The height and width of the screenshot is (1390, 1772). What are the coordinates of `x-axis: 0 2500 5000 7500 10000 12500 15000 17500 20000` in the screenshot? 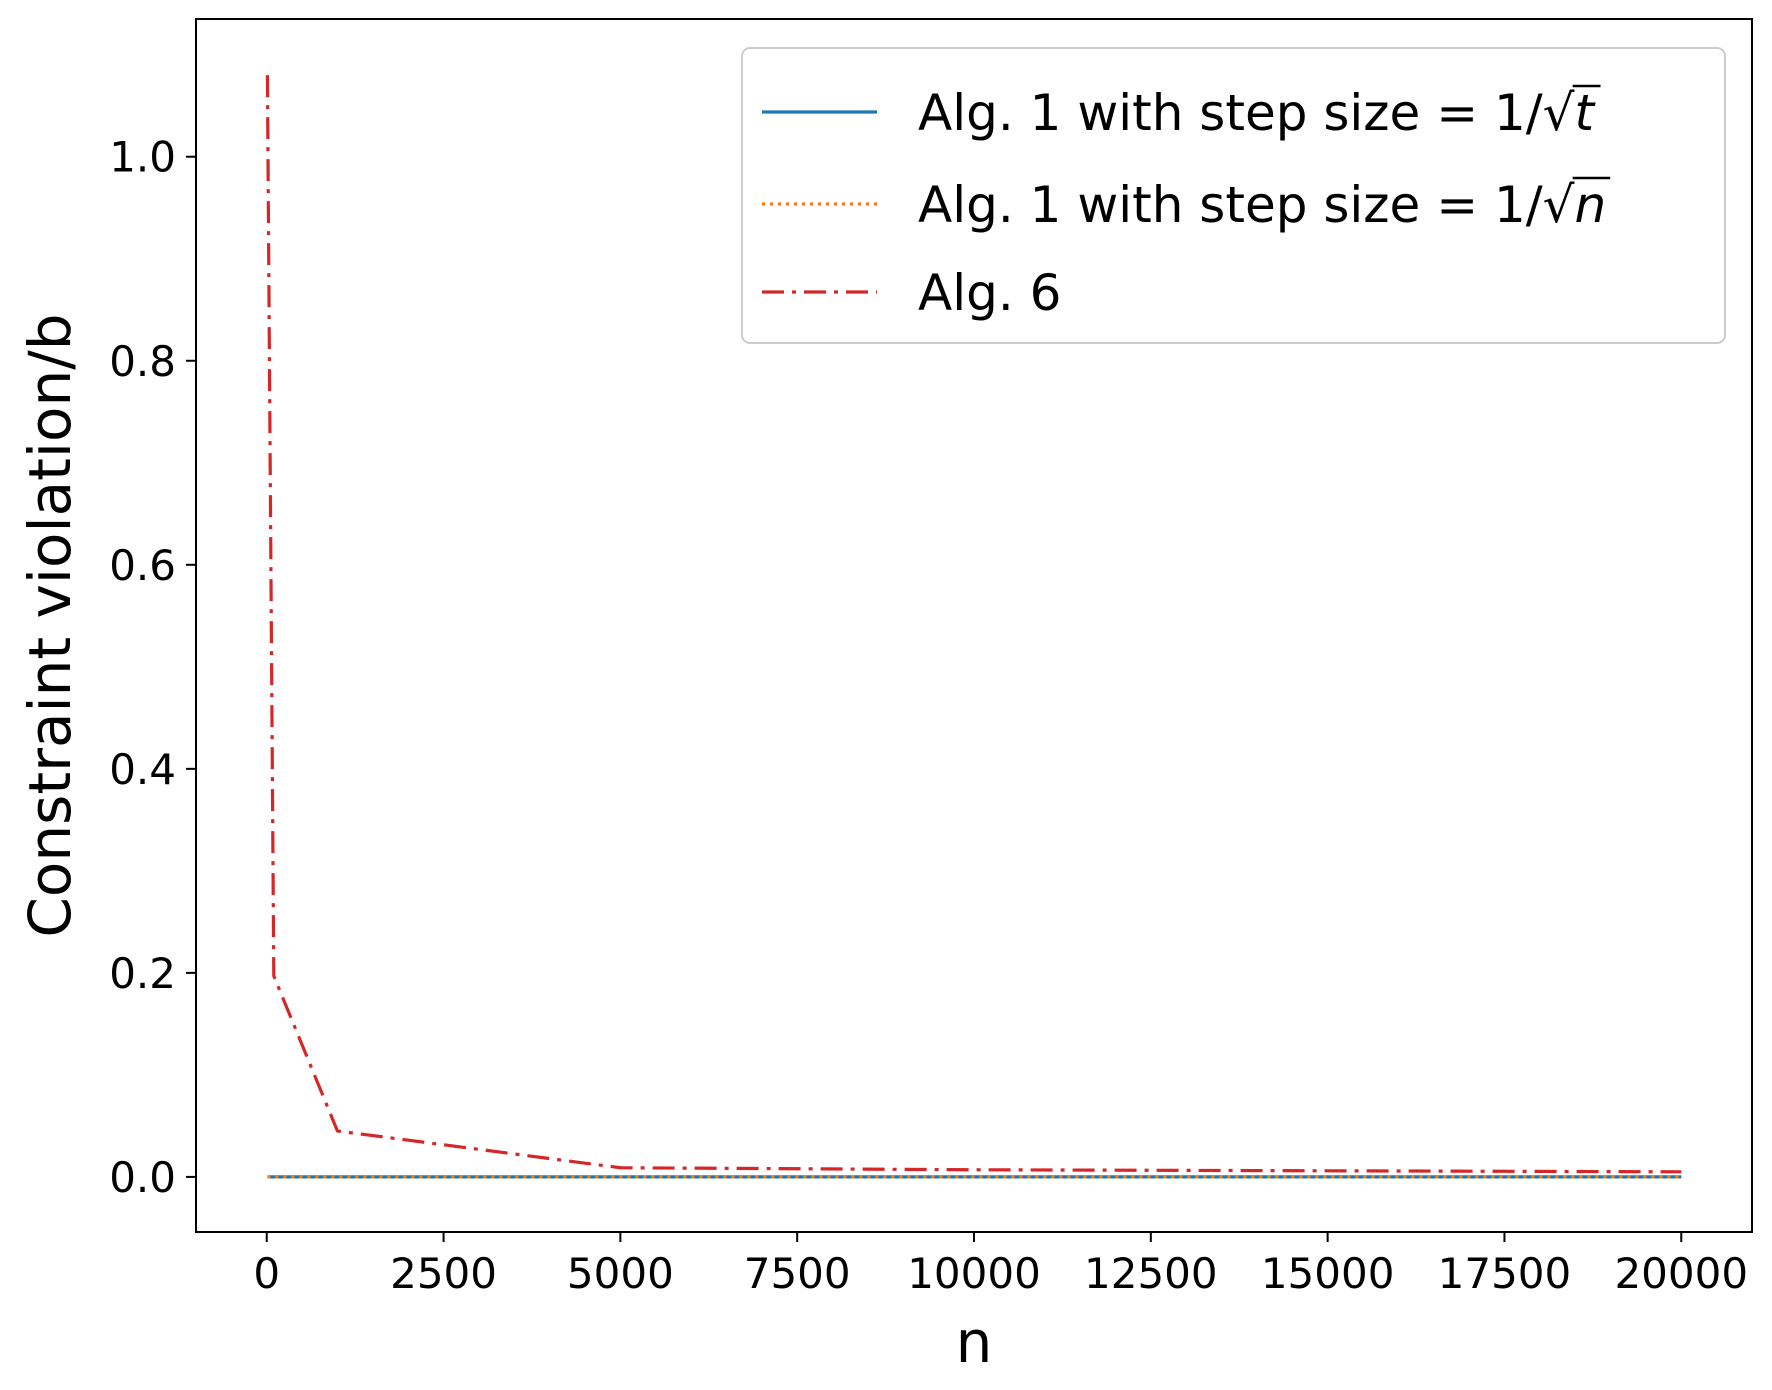 It's located at (1000, 1265).